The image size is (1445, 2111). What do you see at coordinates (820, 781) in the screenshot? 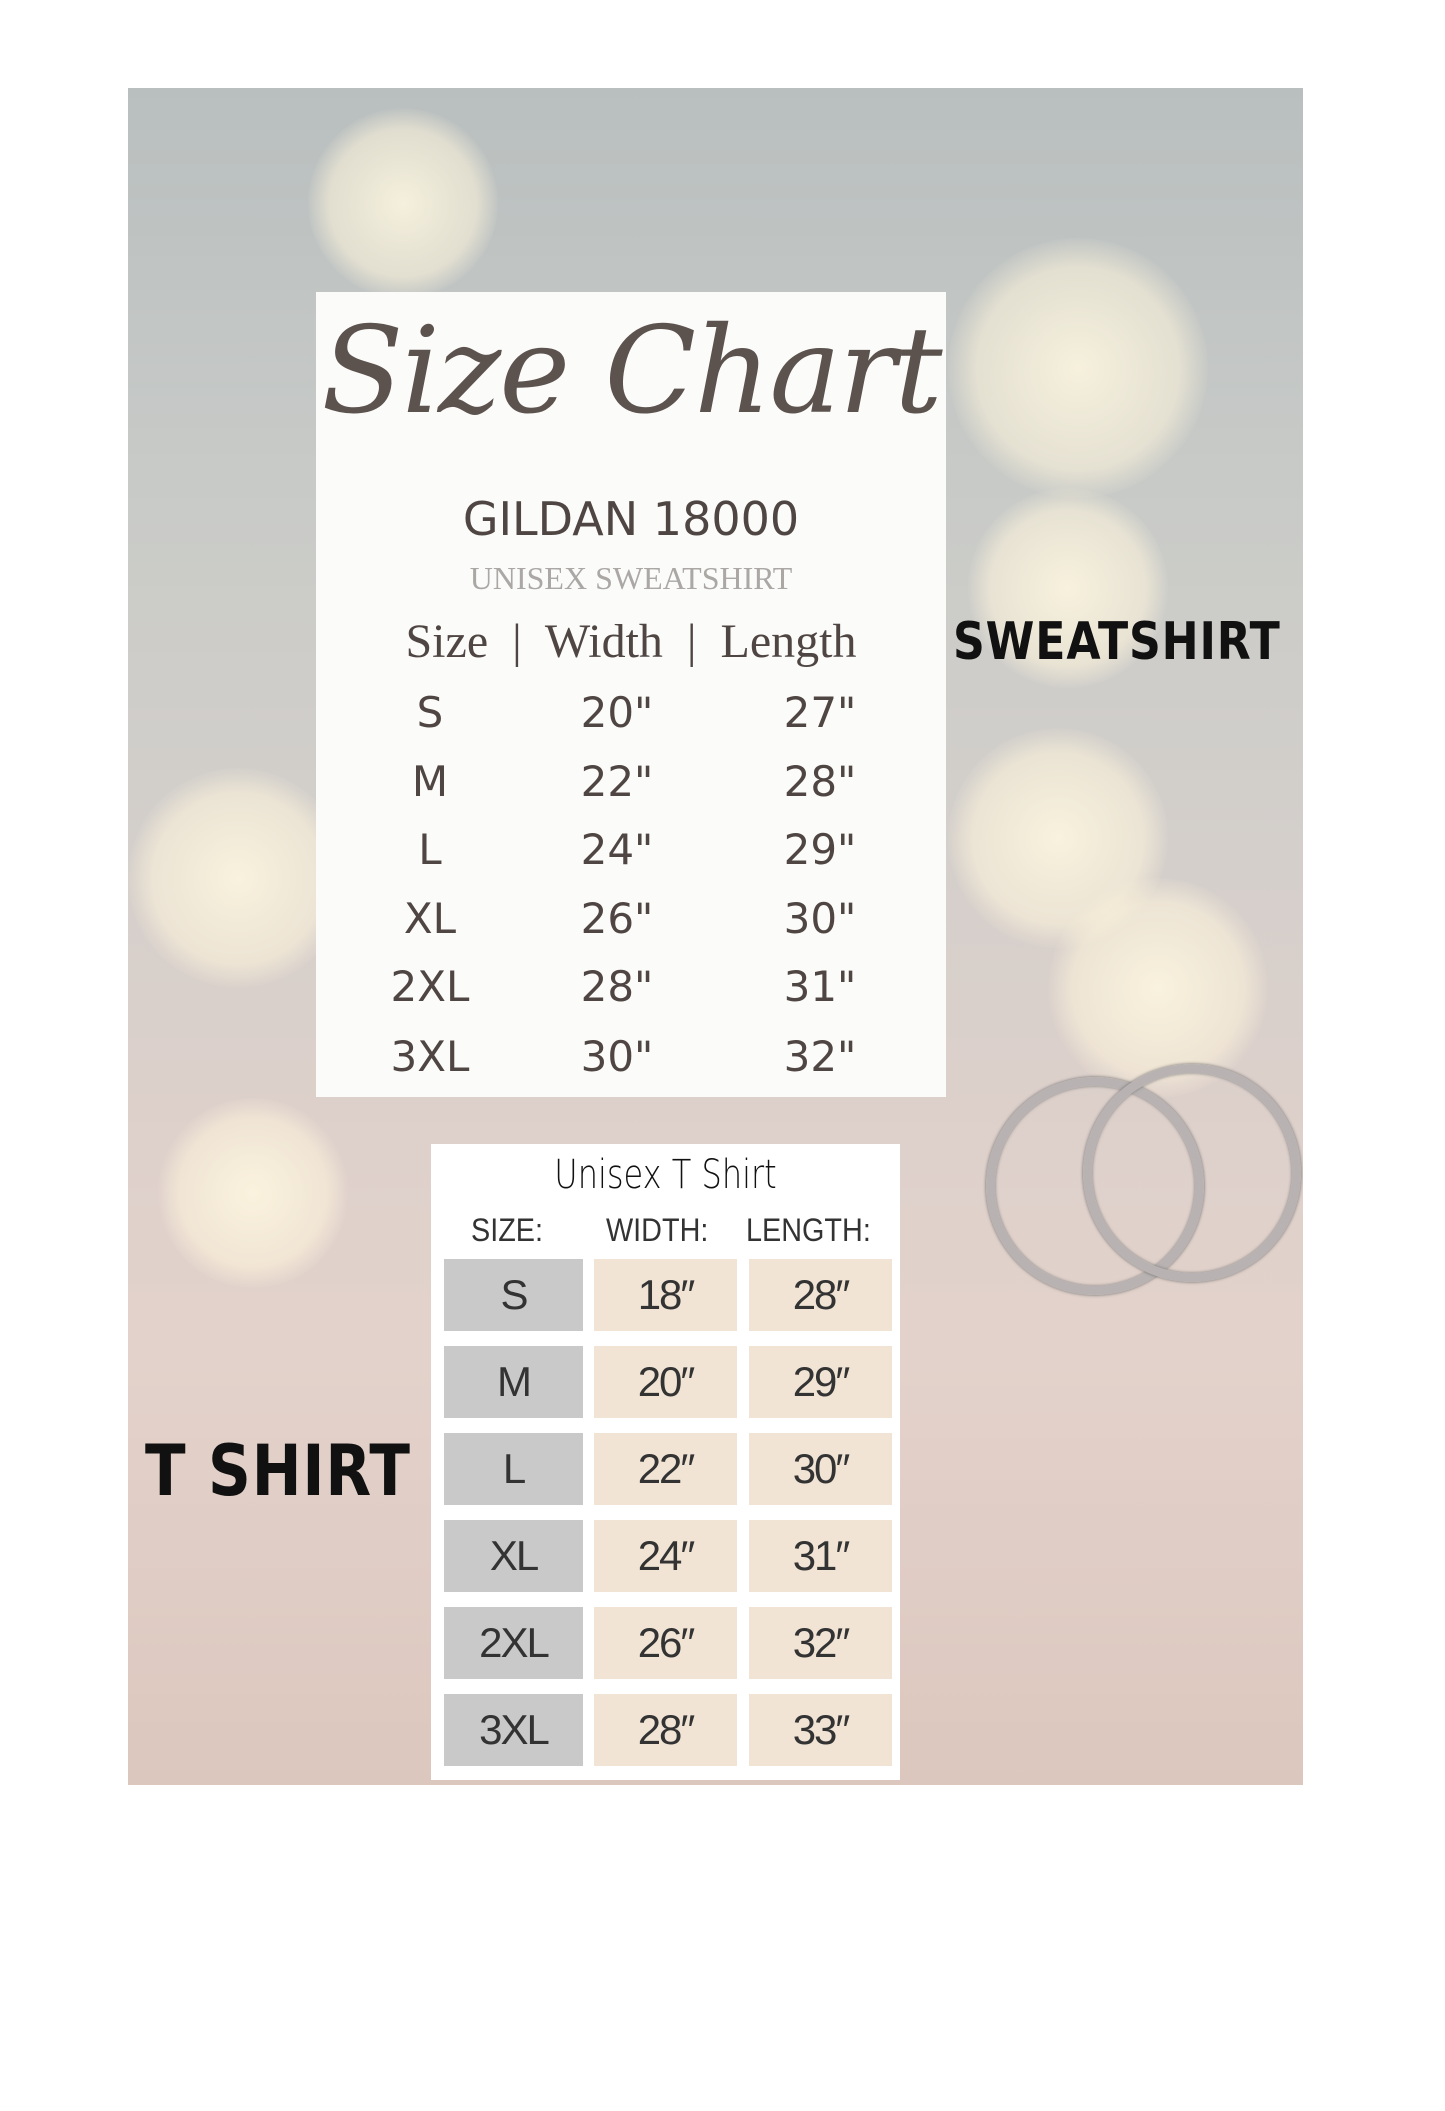
I see `cell-length: 28"` at bounding box center [820, 781].